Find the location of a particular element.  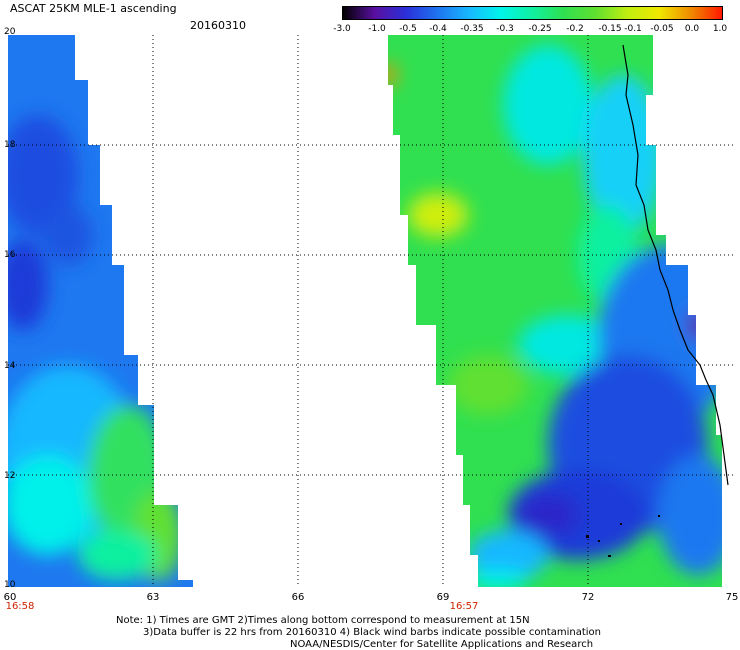

lon-label: 72 is located at coordinates (588, 597).